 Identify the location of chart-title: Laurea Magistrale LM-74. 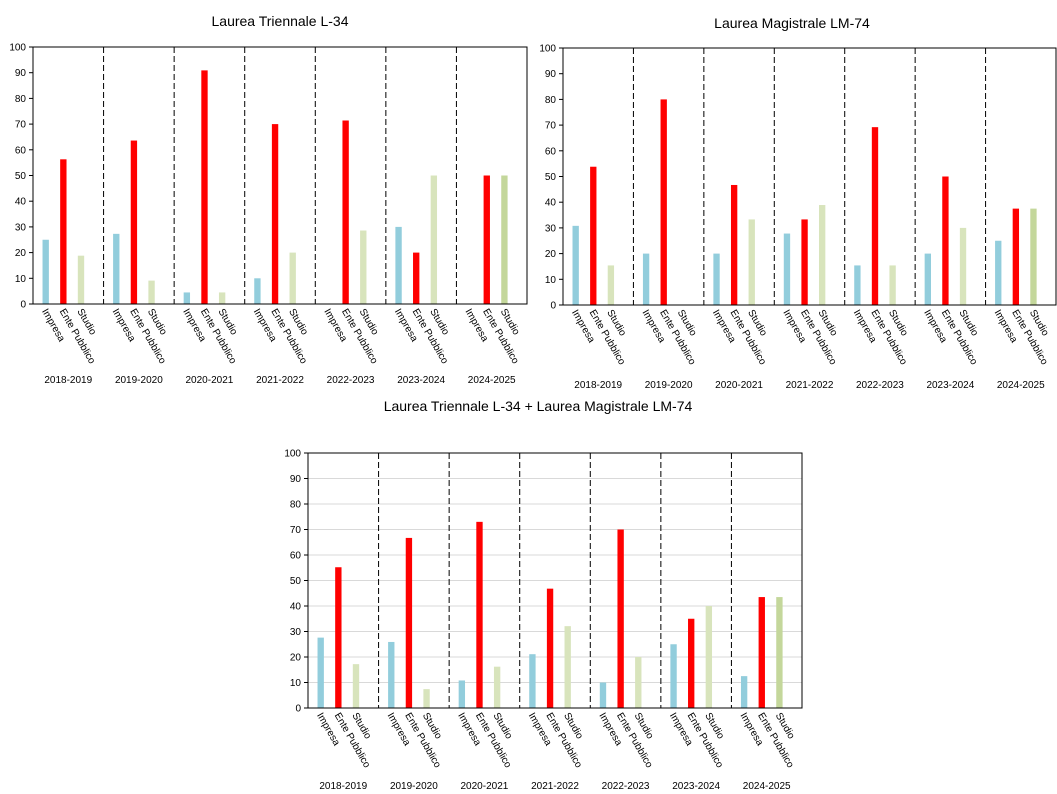
(792, 23).